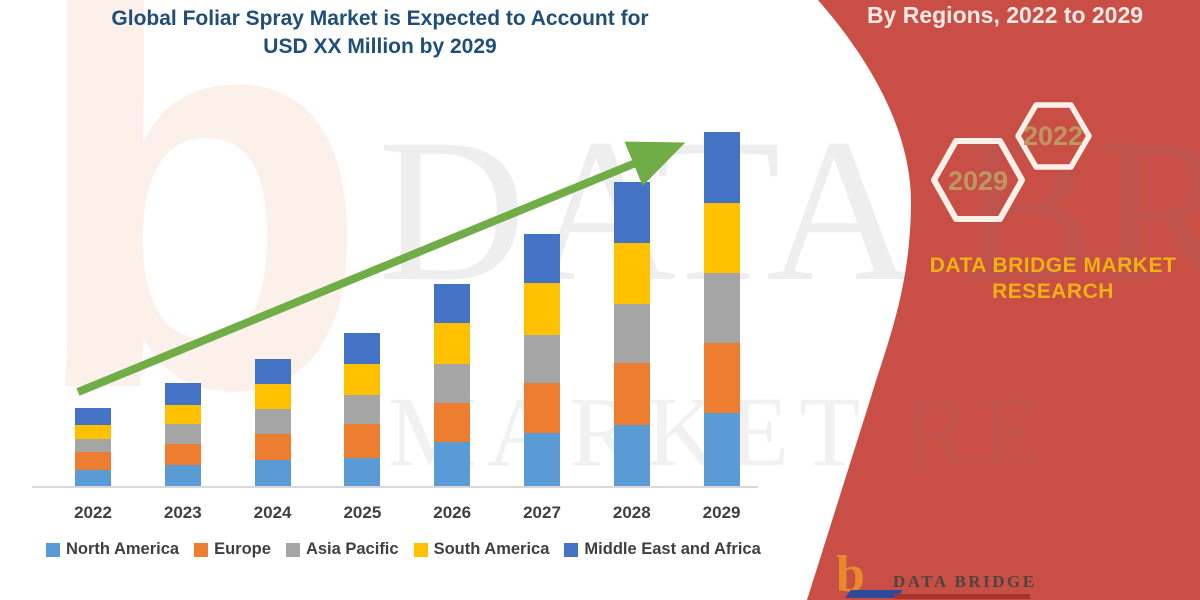 The width and height of the screenshot is (1200, 600). I want to click on bar-segment-2024-asia-pacific, so click(272, 421).